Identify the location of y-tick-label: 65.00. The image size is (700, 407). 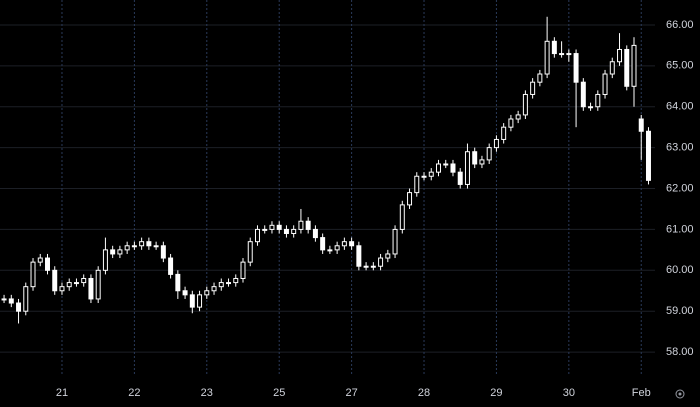
(680, 66).